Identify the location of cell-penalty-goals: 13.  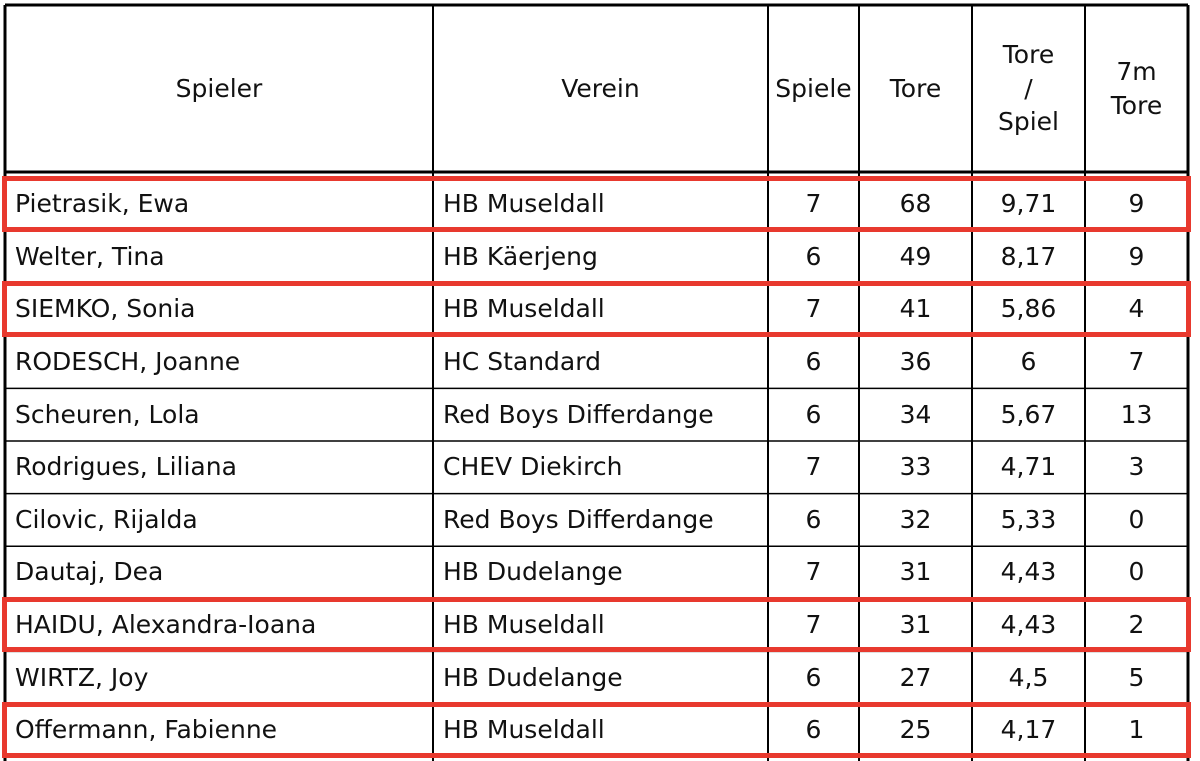
(1136, 414).